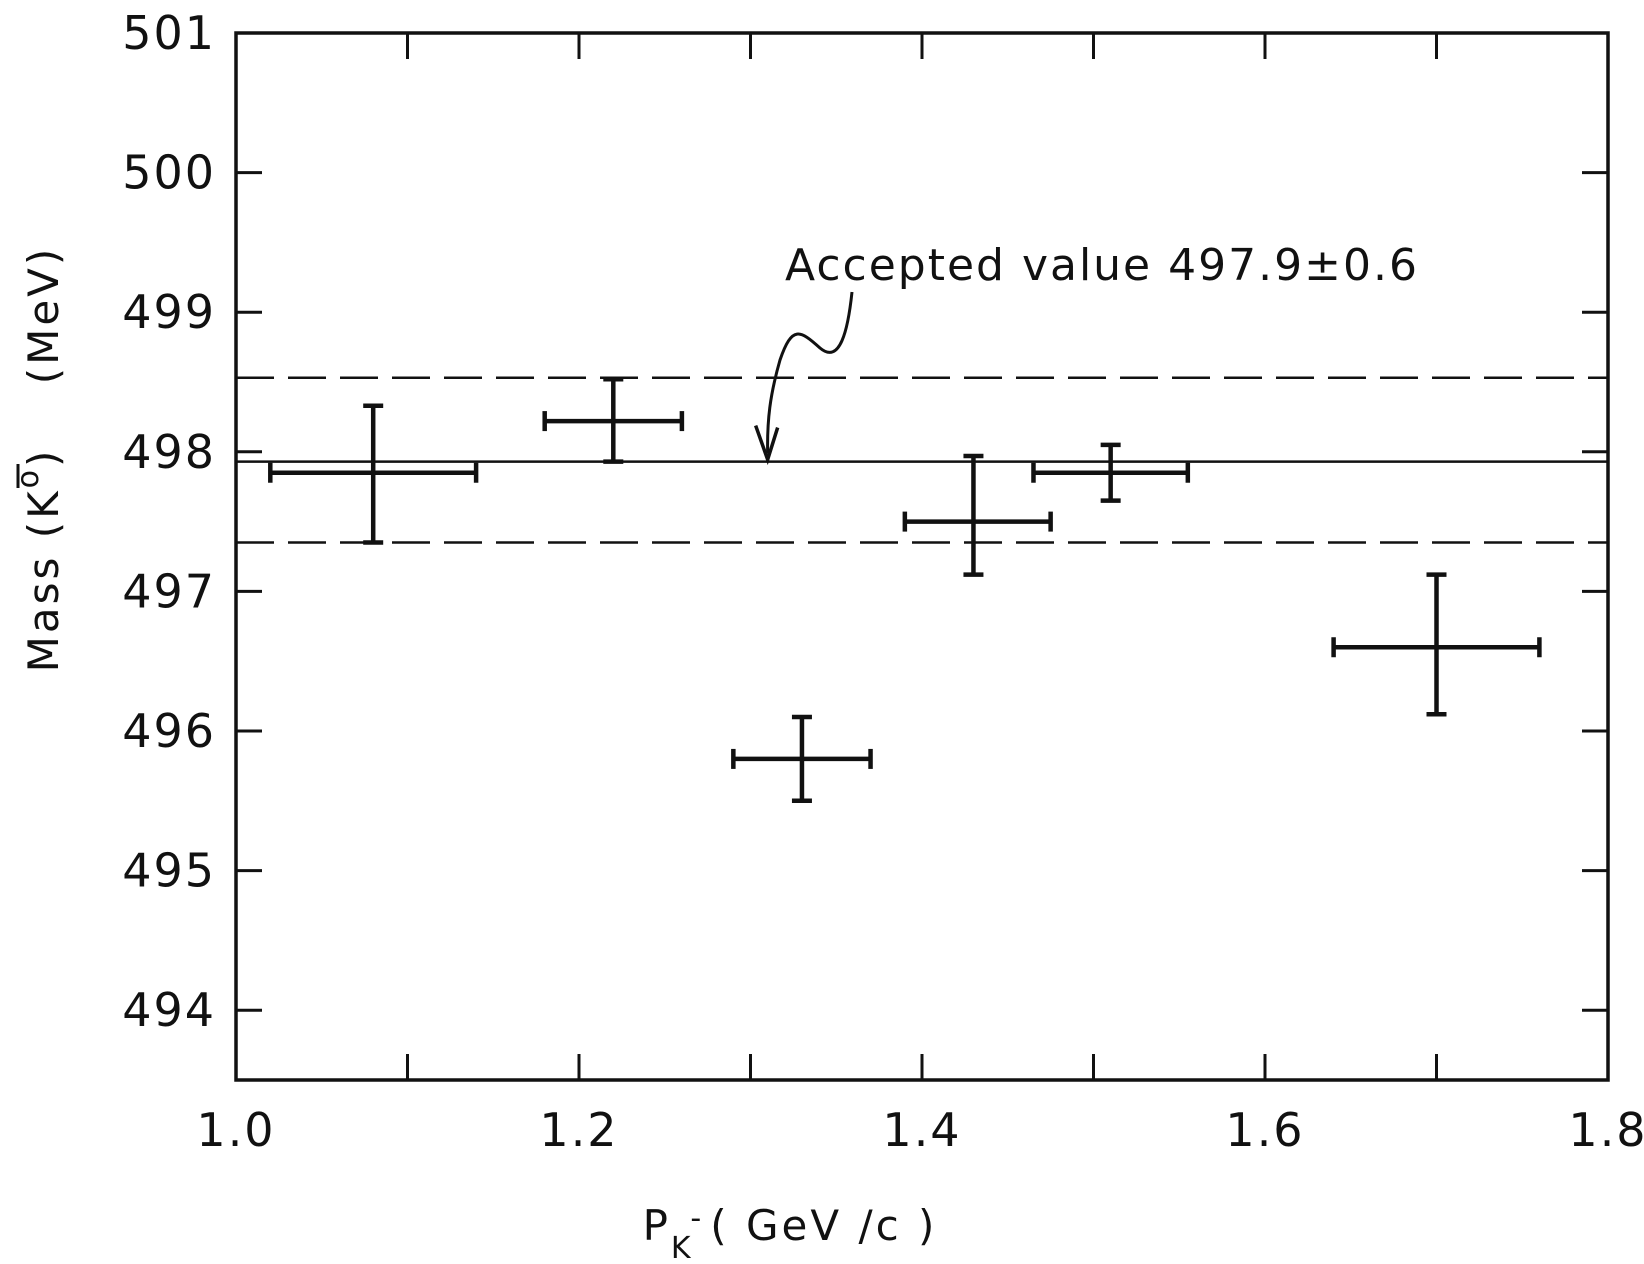 The height and width of the screenshot is (1264, 1644). What do you see at coordinates (43, 315) in the screenshot?
I see `y-axis-label-unit: (MeV)` at bounding box center [43, 315].